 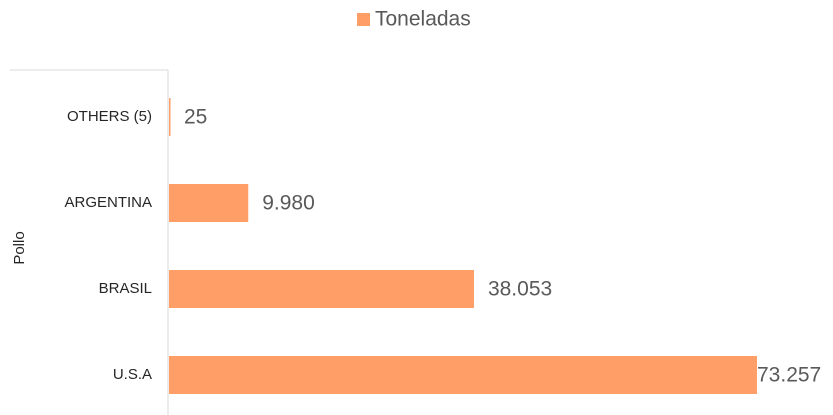 I want to click on y-tick-label: OTHERS (5), so click(x=109, y=116).